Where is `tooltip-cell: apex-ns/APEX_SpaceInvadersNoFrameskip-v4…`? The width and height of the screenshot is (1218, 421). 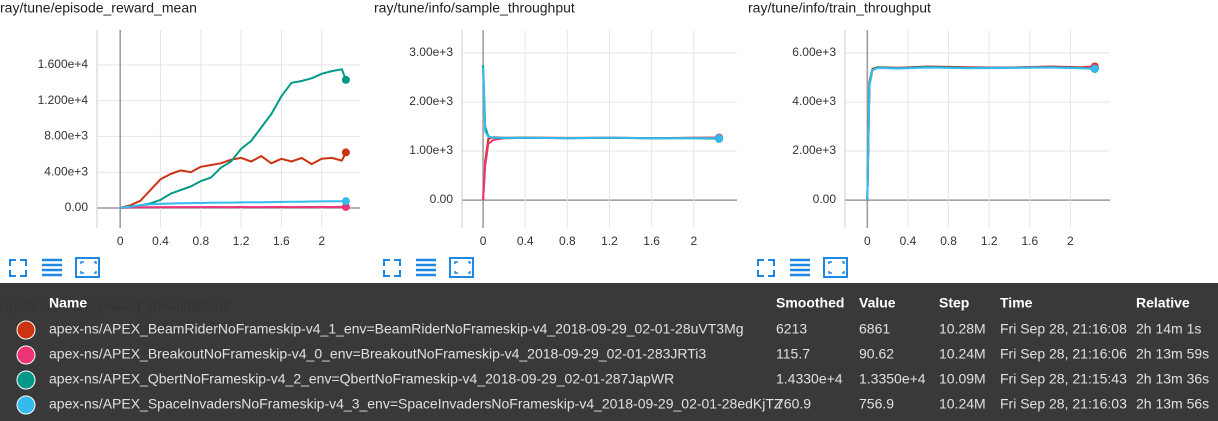 tooltip-cell: apex-ns/APEX_SpaceInvadersNoFrameskip-v4… is located at coordinates (416, 404).